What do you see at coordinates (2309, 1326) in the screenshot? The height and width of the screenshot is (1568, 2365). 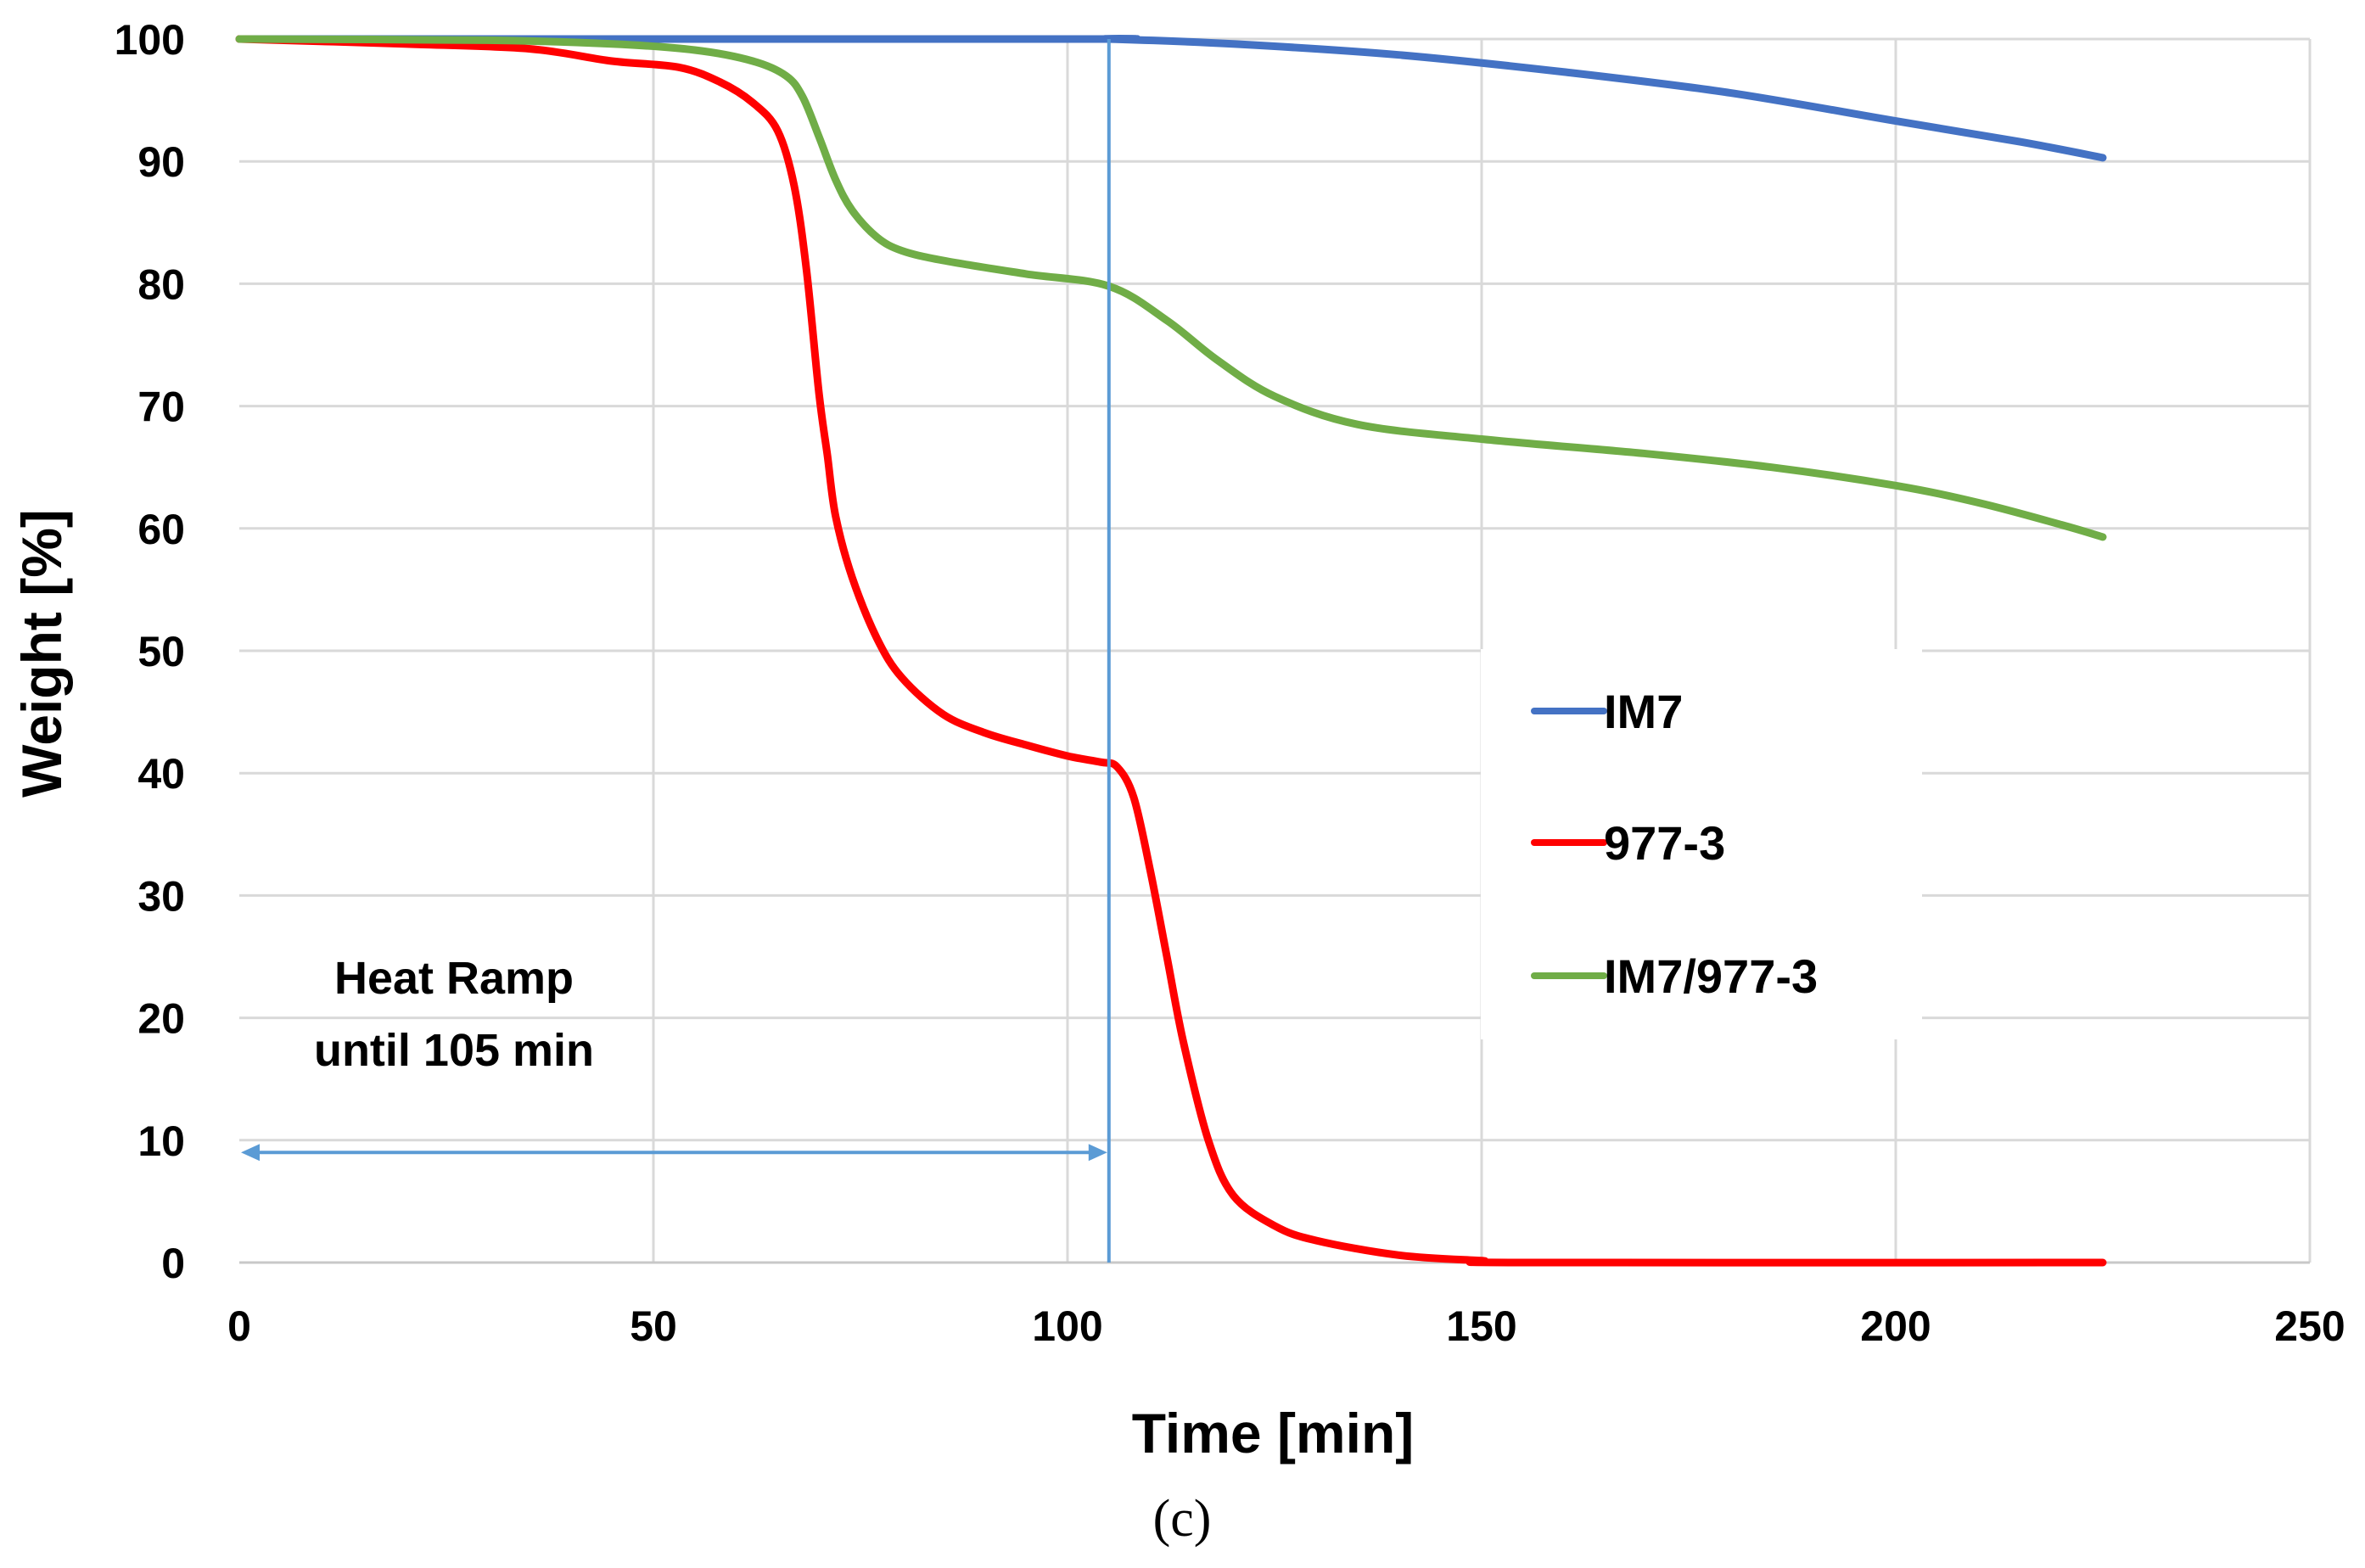 I see `x-tick-label-250: 250` at bounding box center [2309, 1326].